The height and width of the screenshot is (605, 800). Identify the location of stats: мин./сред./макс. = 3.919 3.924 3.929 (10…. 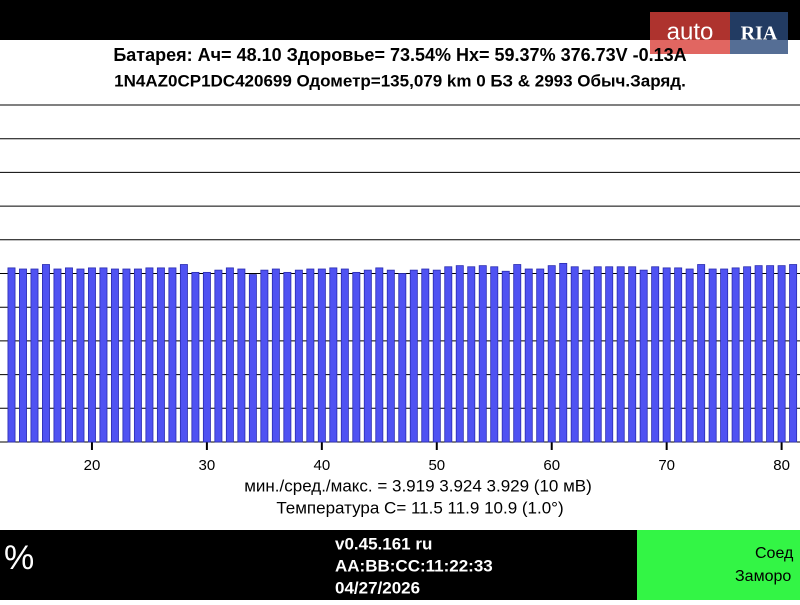
(418, 485).